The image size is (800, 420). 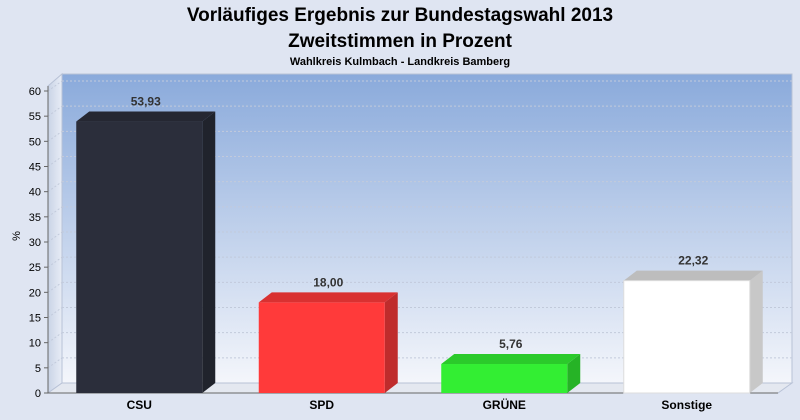 I want to click on y-tick-label: 40, so click(x=35, y=193).